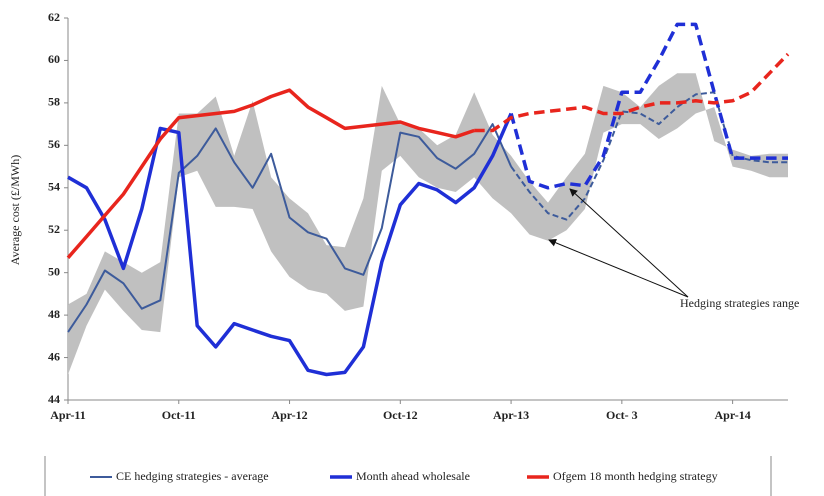 The height and width of the screenshot is (496, 824). Describe the element at coordinates (54, 399) in the screenshot. I see `y-tick-label: 44` at that location.